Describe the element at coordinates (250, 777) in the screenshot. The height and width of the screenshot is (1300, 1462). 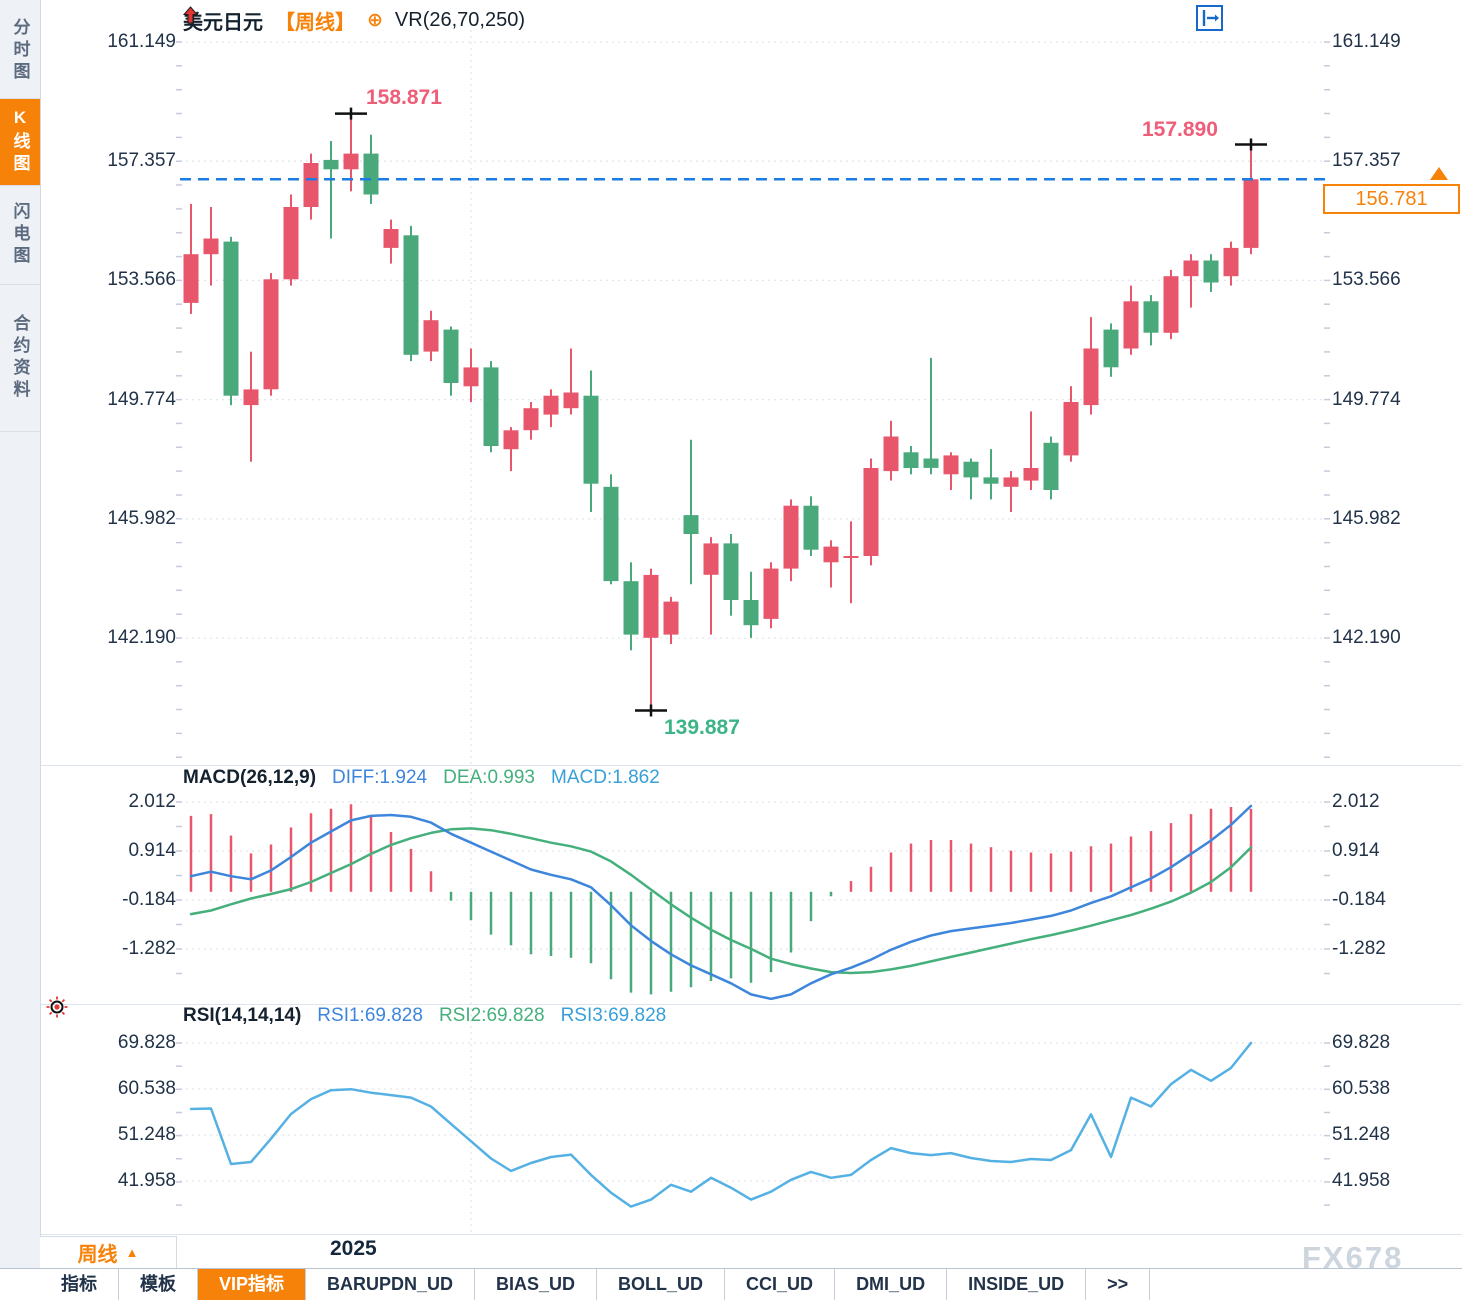
I see `macd-title: MACD(26,12,9)` at that location.